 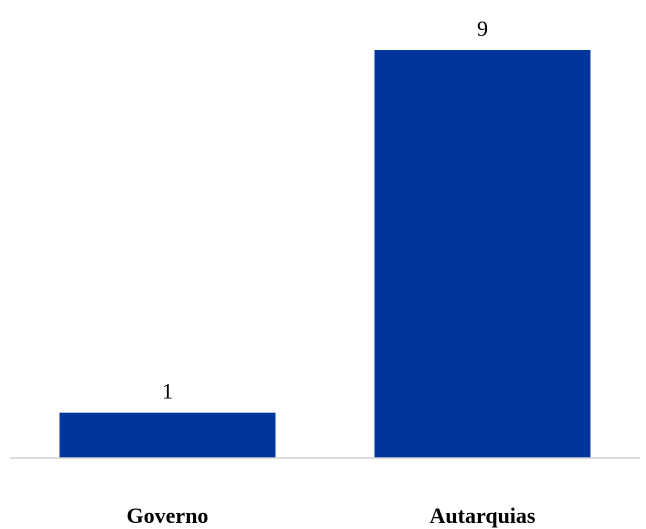 I want to click on bar-governo, so click(x=167, y=435).